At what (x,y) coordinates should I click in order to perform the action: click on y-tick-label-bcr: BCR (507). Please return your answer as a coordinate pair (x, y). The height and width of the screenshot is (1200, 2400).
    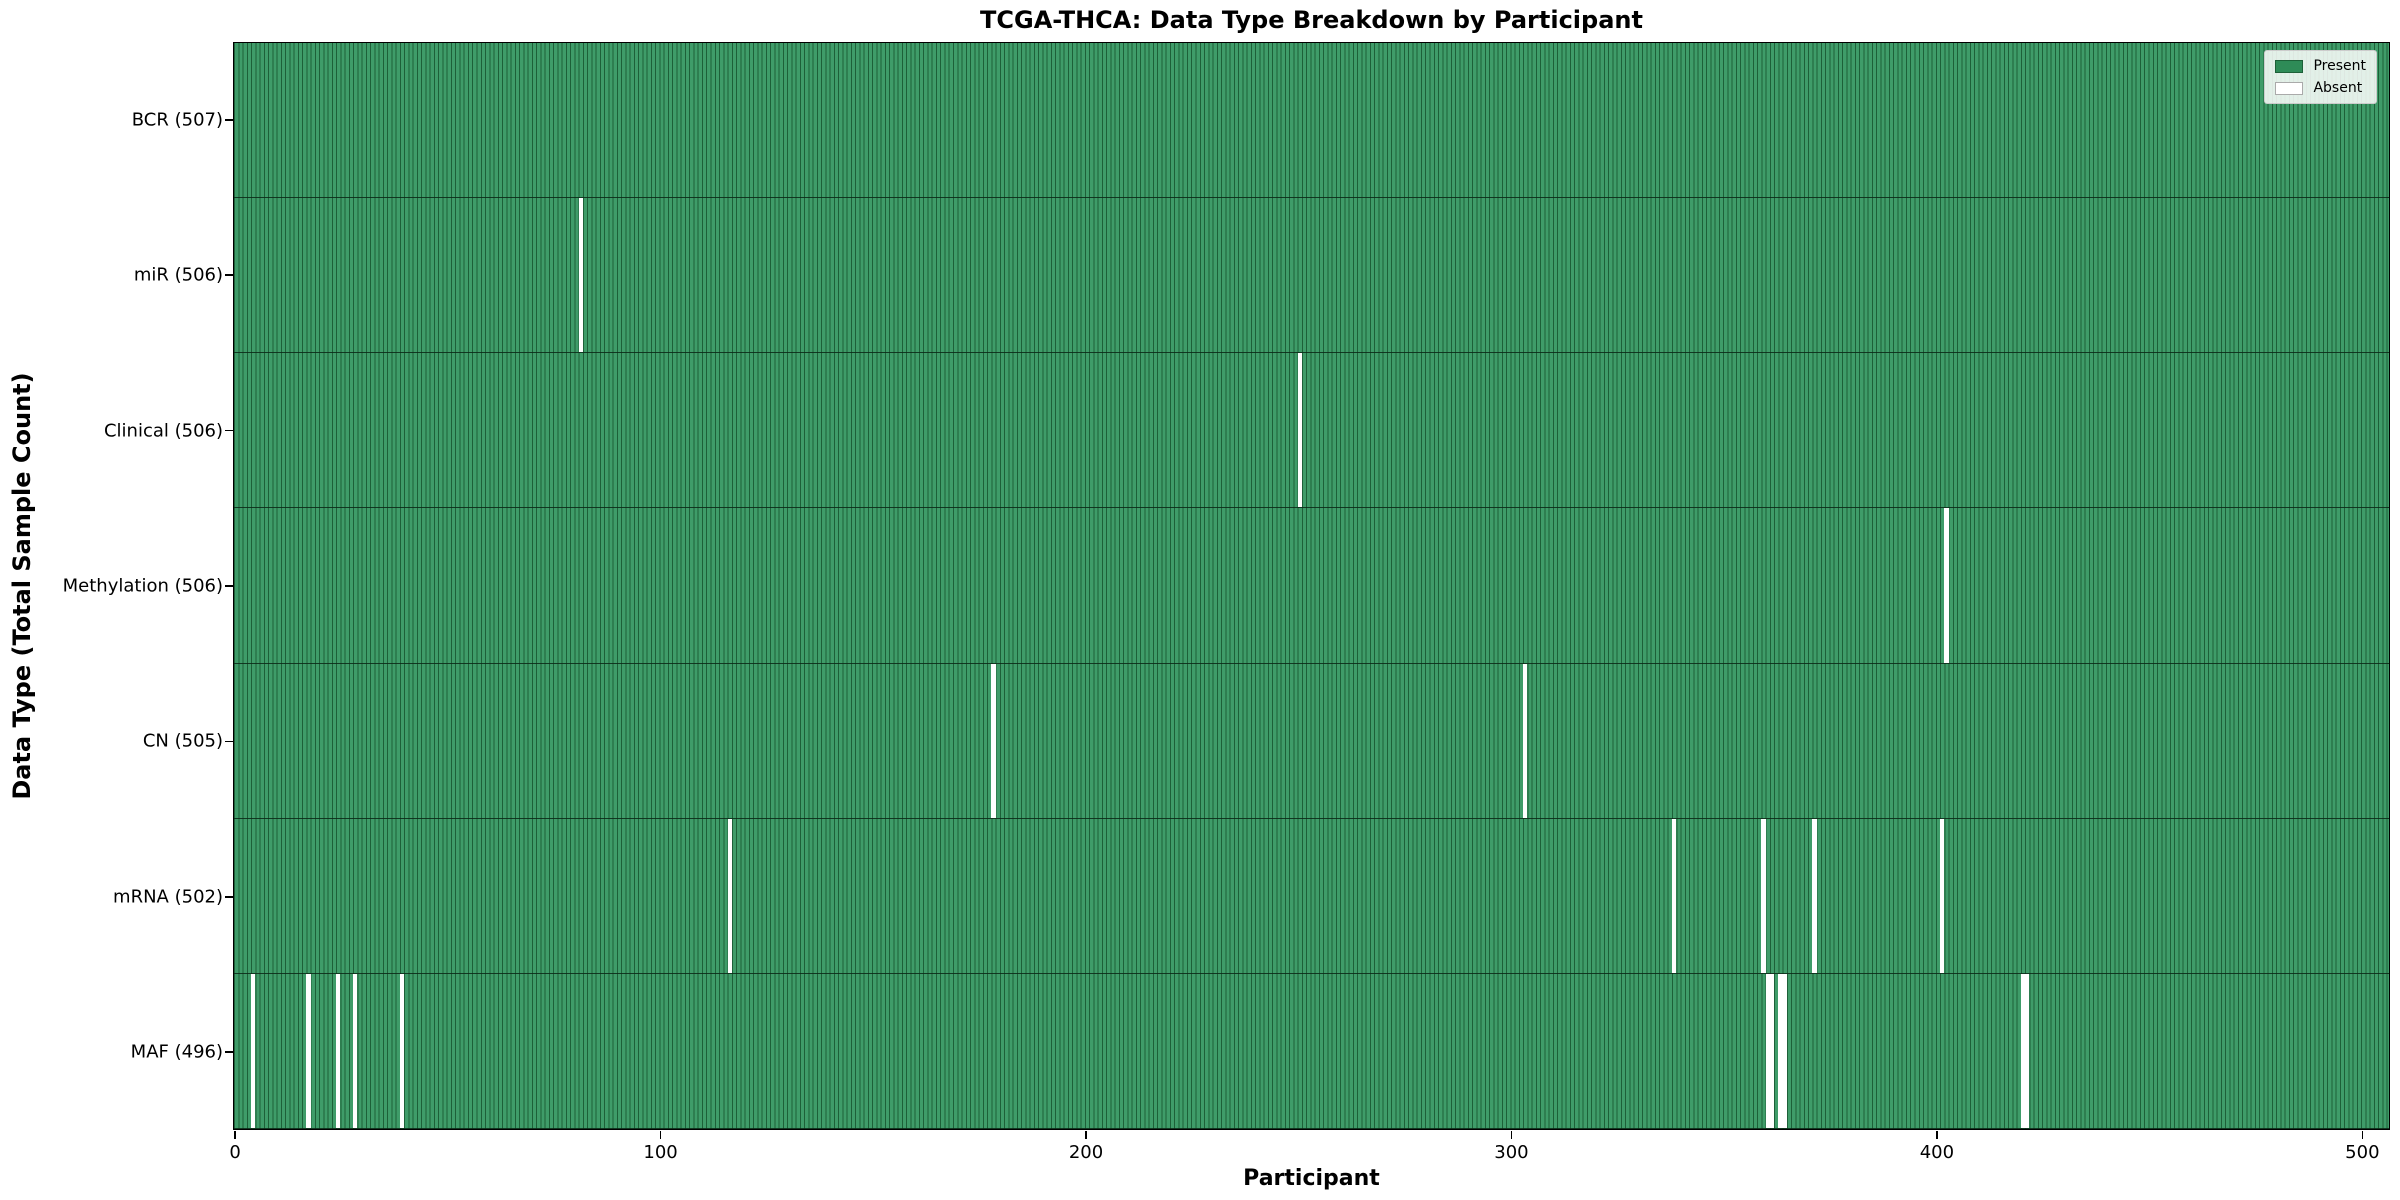
    Looking at the image, I should click on (177, 120).